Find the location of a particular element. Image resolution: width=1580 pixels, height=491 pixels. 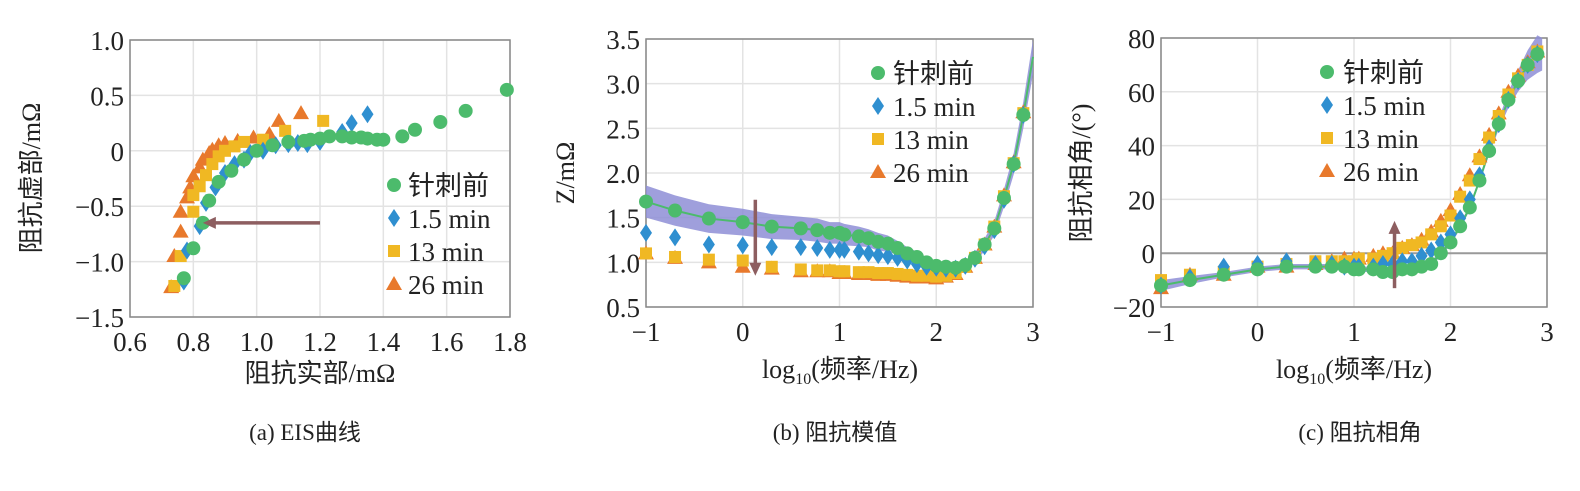

x-tick-label: 1.6 is located at coordinates (447, 342).